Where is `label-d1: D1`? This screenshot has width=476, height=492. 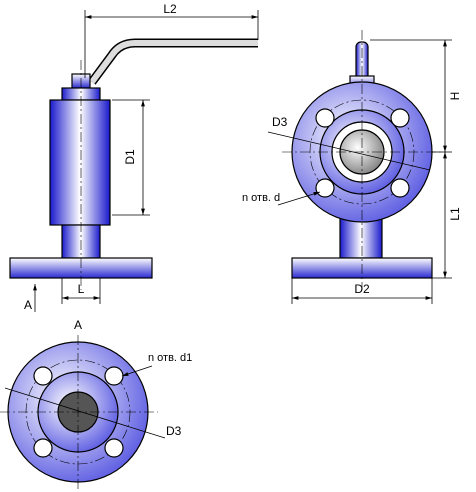 label-d1: D1 is located at coordinates (130, 157).